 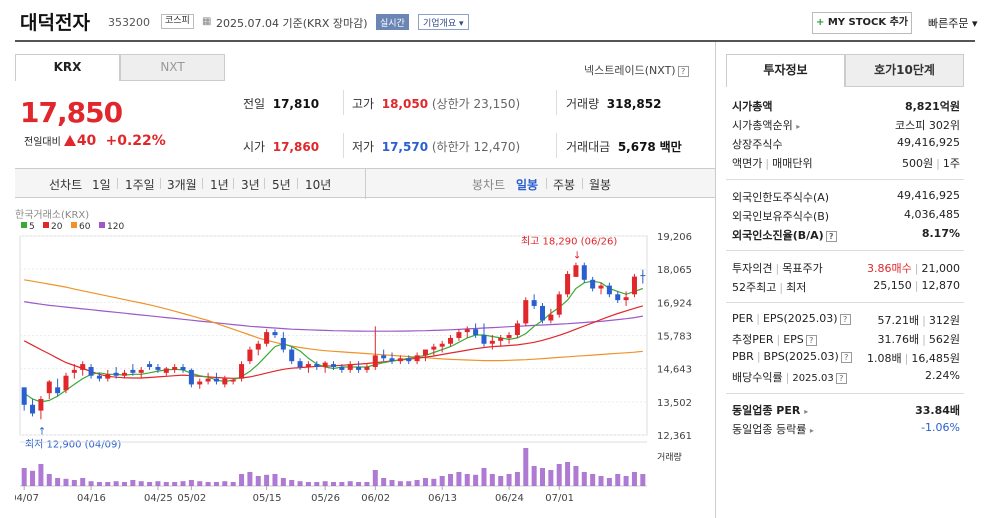 I want to click on up-triangle-icon, so click(x=69, y=140).